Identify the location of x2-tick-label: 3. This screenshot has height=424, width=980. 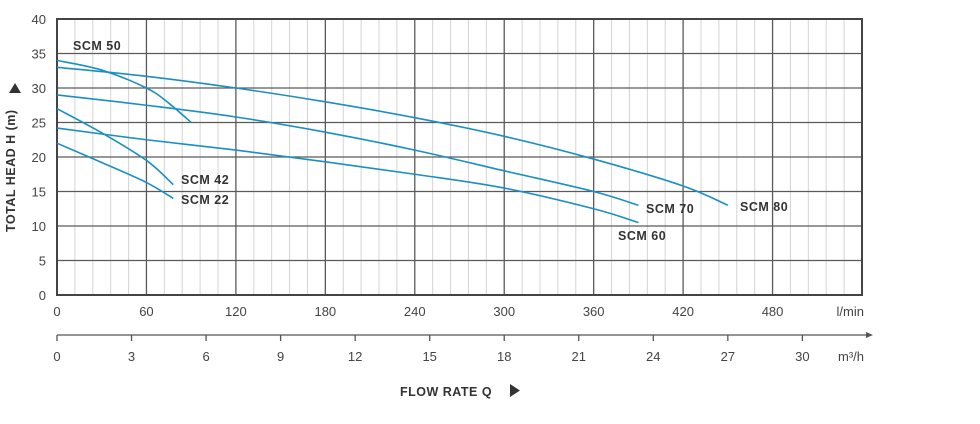
(131, 356).